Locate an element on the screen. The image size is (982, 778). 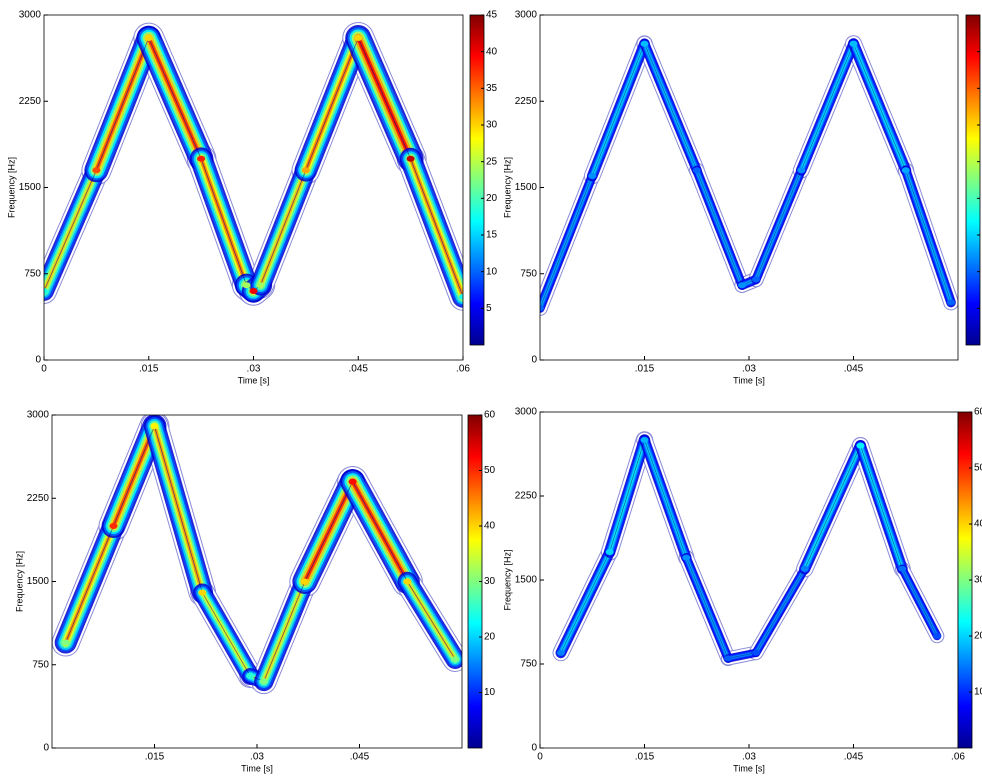
colorbar-tick-label: 2000 is located at coordinates (978, 636).